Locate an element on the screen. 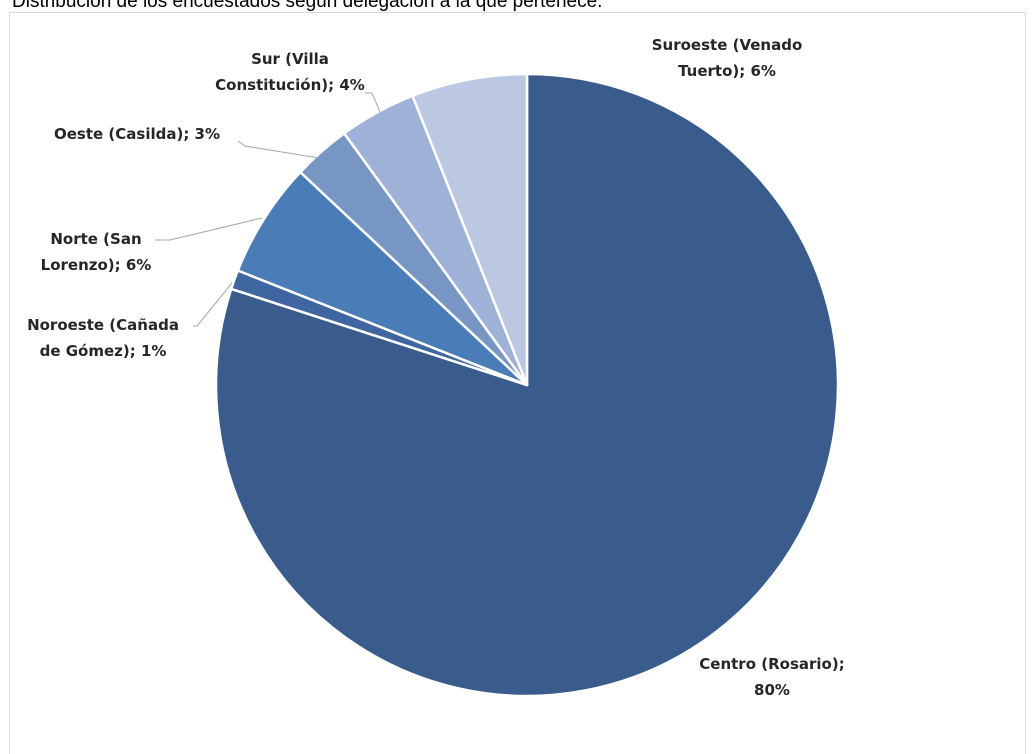 This screenshot has width=1032, height=754. data-label-centro-rosario: Centro (Rosario); 80% is located at coordinates (771, 677).